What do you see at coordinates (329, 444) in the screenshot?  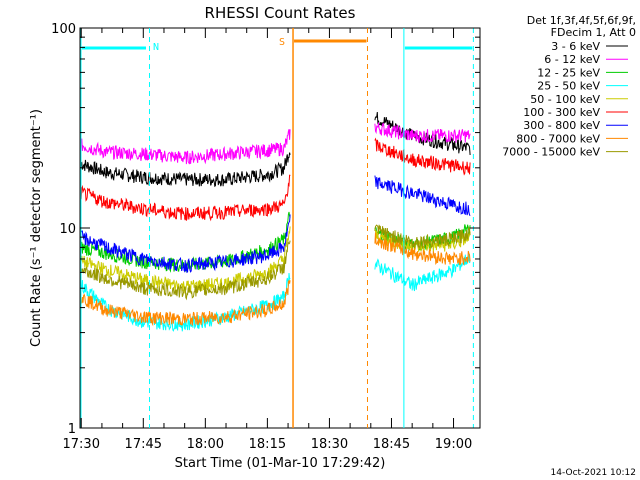 I see `x-tick-label-4: 18:30` at bounding box center [329, 444].